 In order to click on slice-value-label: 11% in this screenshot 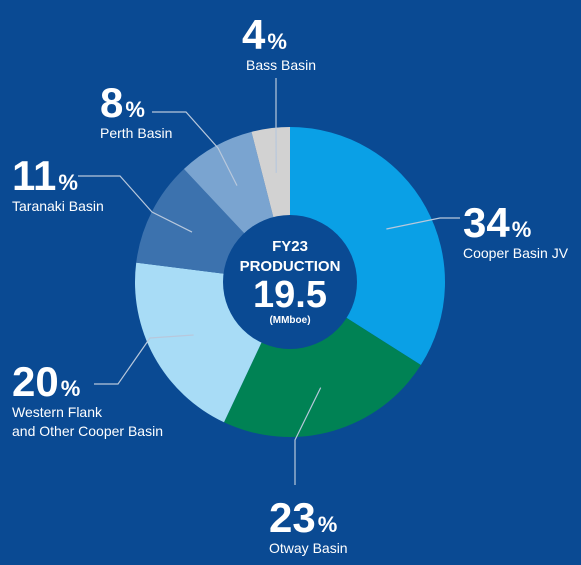, I will do `click(45, 175)`.